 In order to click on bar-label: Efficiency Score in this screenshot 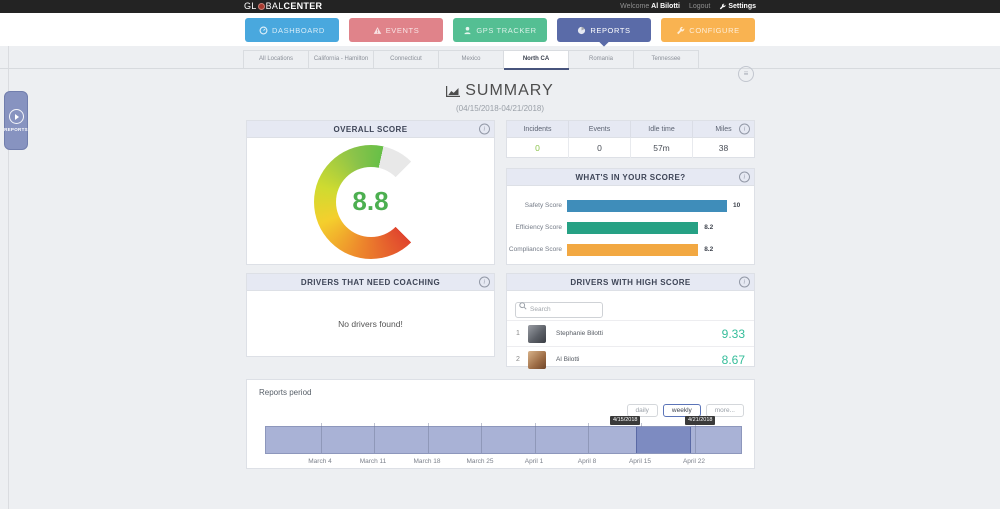, I will do `click(538, 227)`.